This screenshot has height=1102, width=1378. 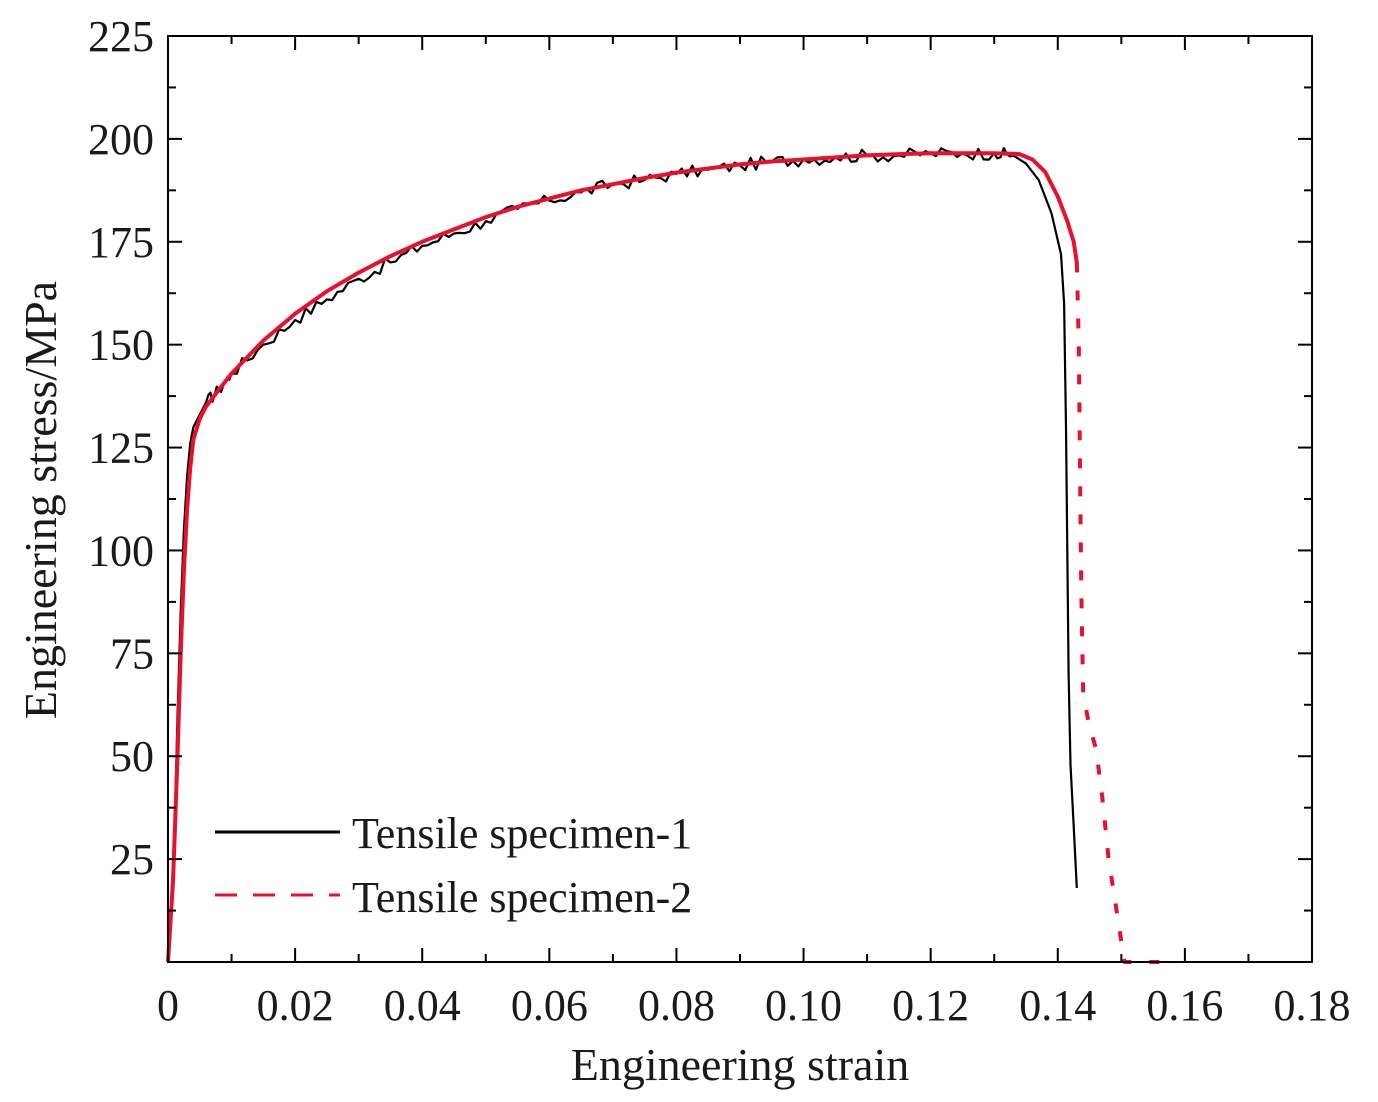 I want to click on x-tick-label: 0.14, so click(x=1057, y=1005).